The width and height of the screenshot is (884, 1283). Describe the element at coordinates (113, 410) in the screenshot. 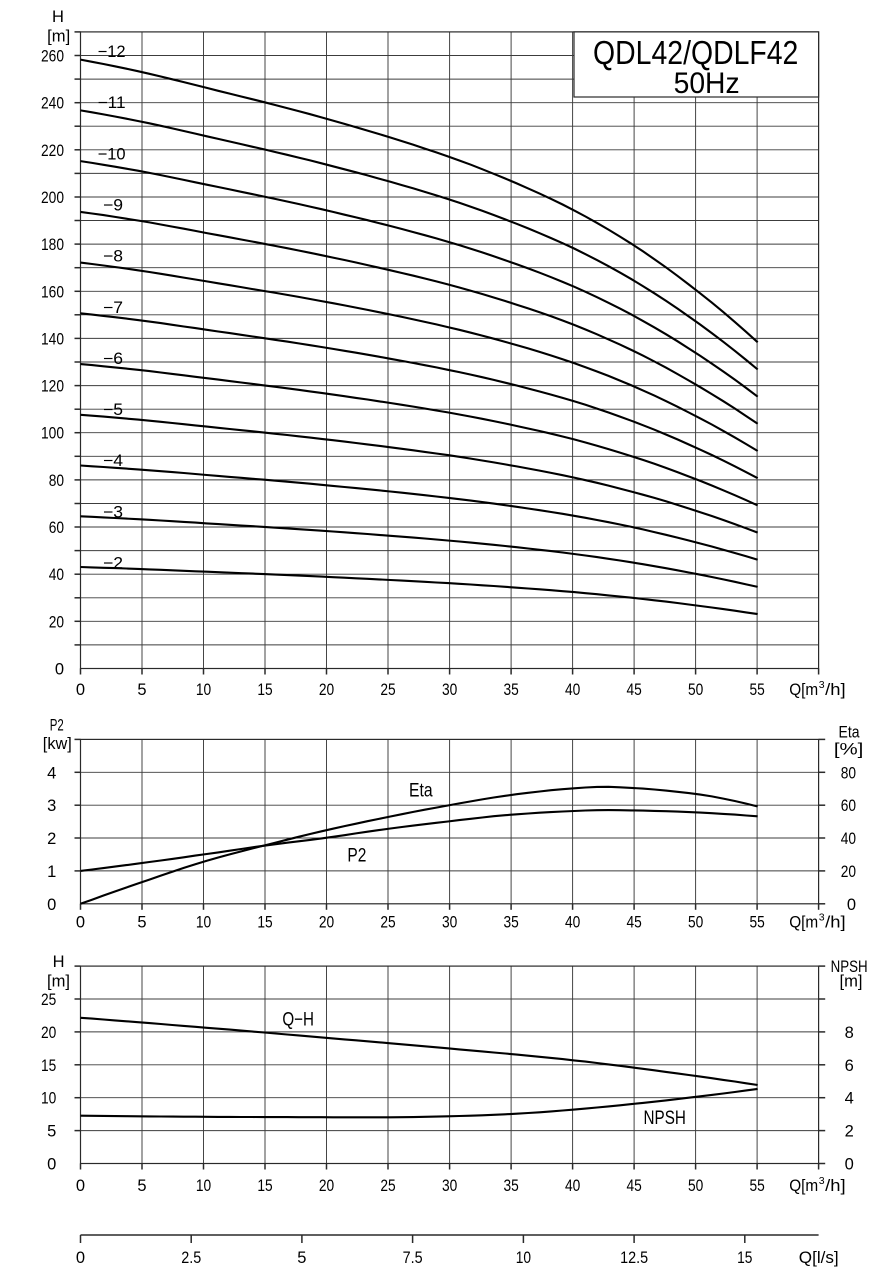

I see `svg-text: −5` at that location.